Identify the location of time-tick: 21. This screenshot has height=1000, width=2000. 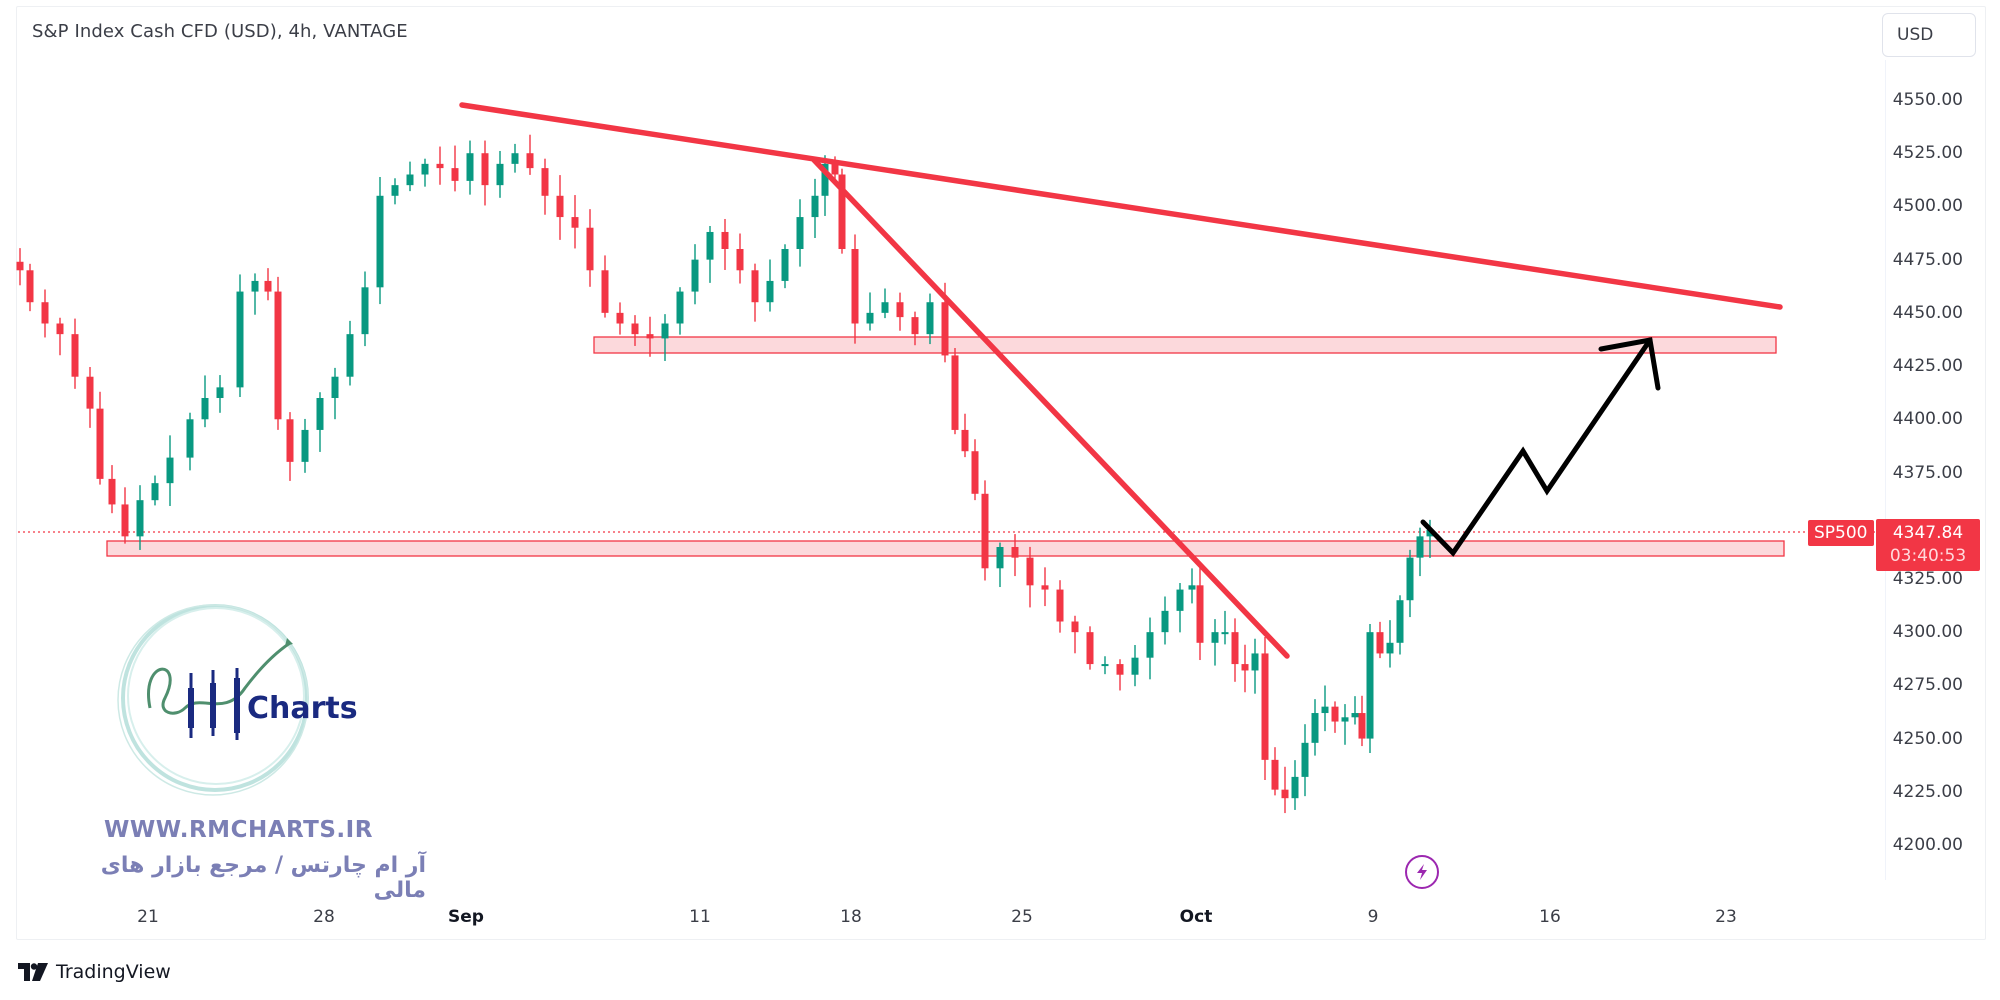
(148, 917).